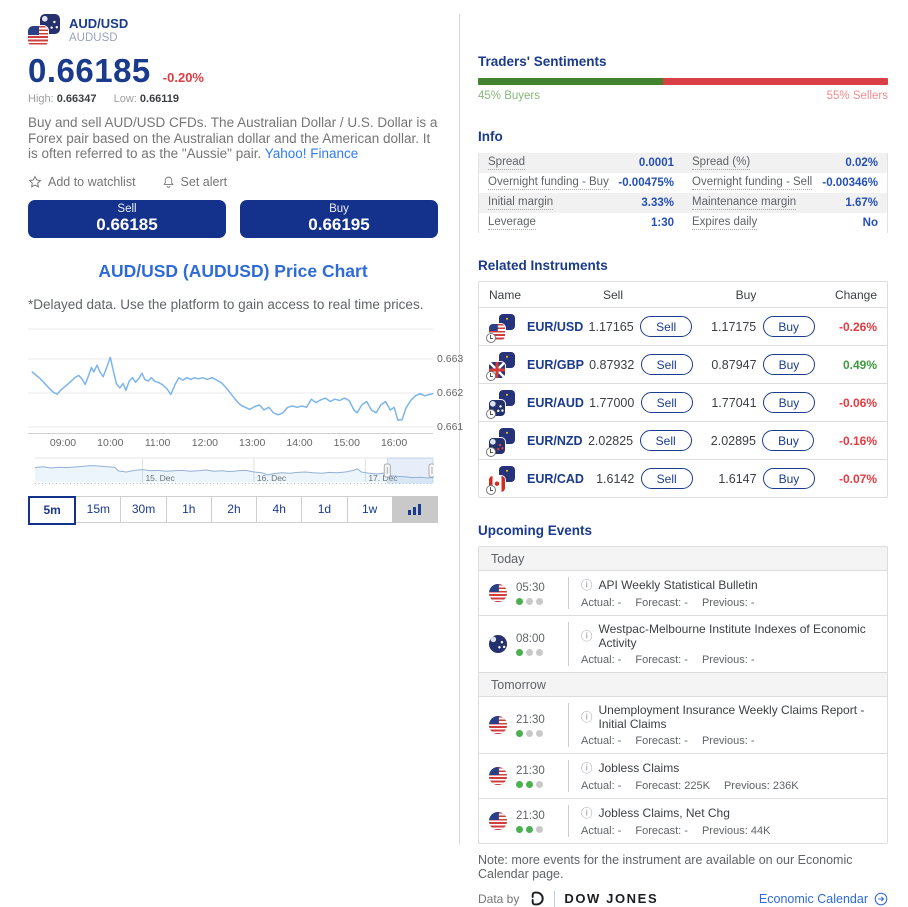  What do you see at coordinates (530, 719) in the screenshot?
I see `event-time: 21:30` at bounding box center [530, 719].